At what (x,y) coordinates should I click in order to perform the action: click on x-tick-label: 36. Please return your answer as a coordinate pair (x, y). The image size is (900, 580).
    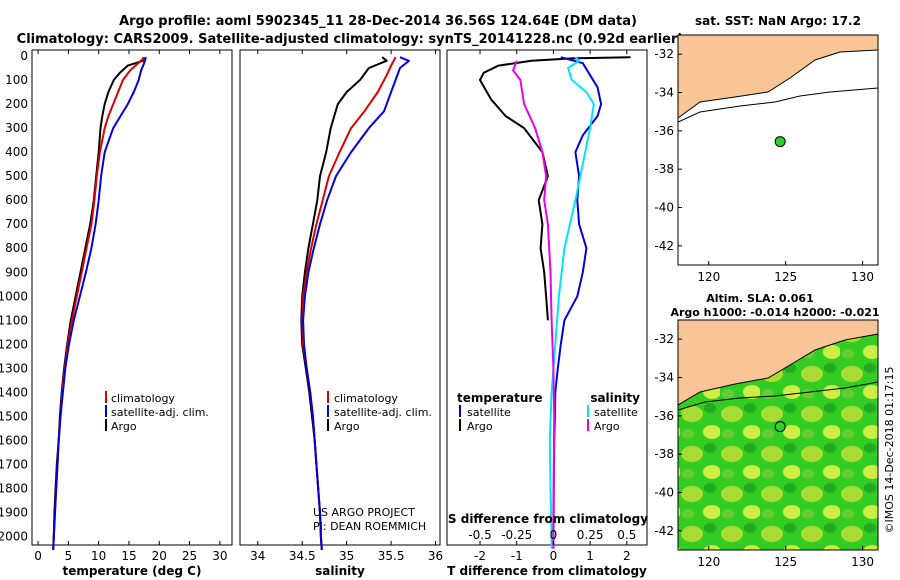
    Looking at the image, I should click on (435, 556).